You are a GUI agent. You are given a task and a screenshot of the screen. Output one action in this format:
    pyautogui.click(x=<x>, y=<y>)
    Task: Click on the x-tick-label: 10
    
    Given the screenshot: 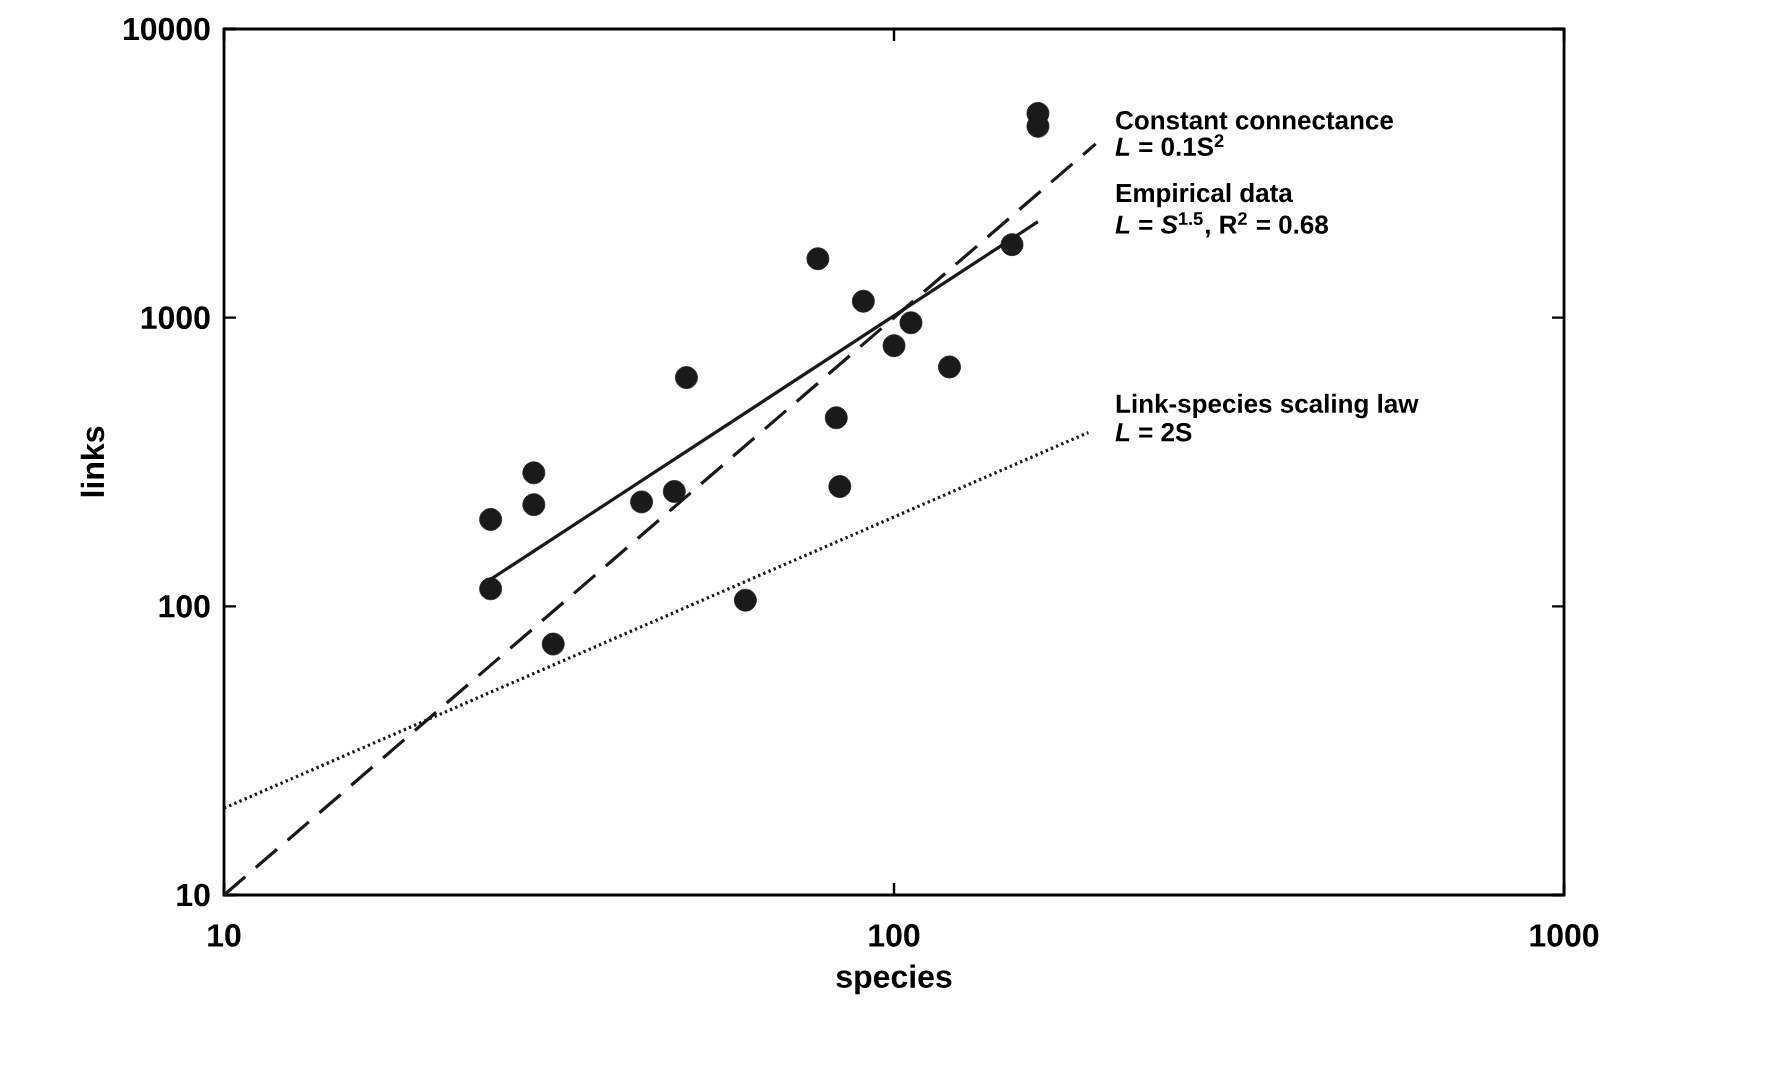 What is the action you would take?
    pyautogui.click(x=224, y=935)
    